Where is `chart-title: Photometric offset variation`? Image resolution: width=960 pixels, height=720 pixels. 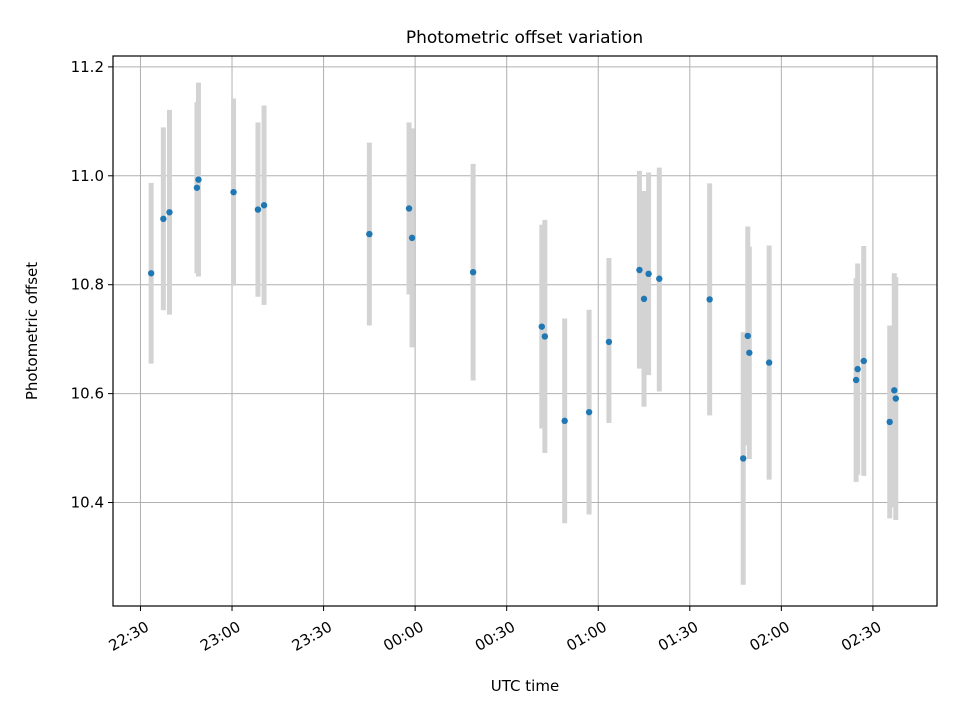
chart-title: Photometric offset variation is located at coordinates (524, 38).